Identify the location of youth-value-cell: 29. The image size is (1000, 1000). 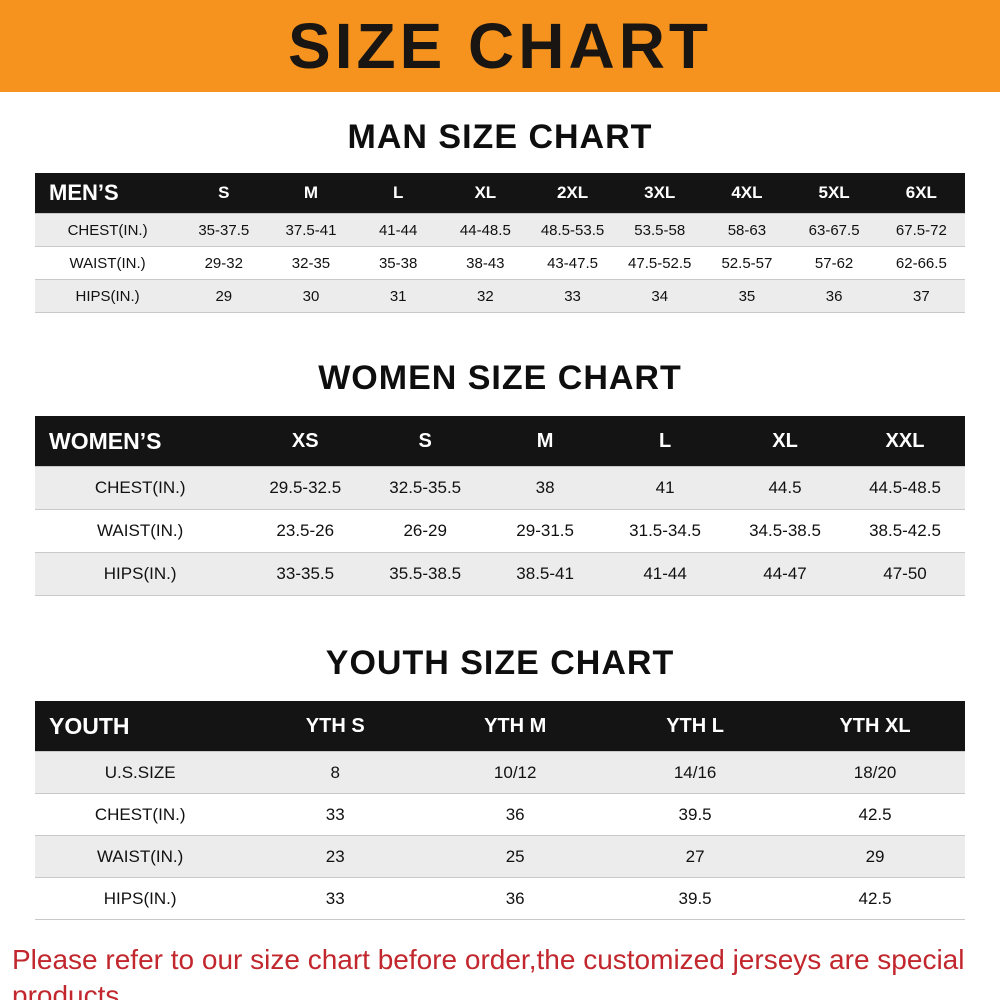
(875, 856).